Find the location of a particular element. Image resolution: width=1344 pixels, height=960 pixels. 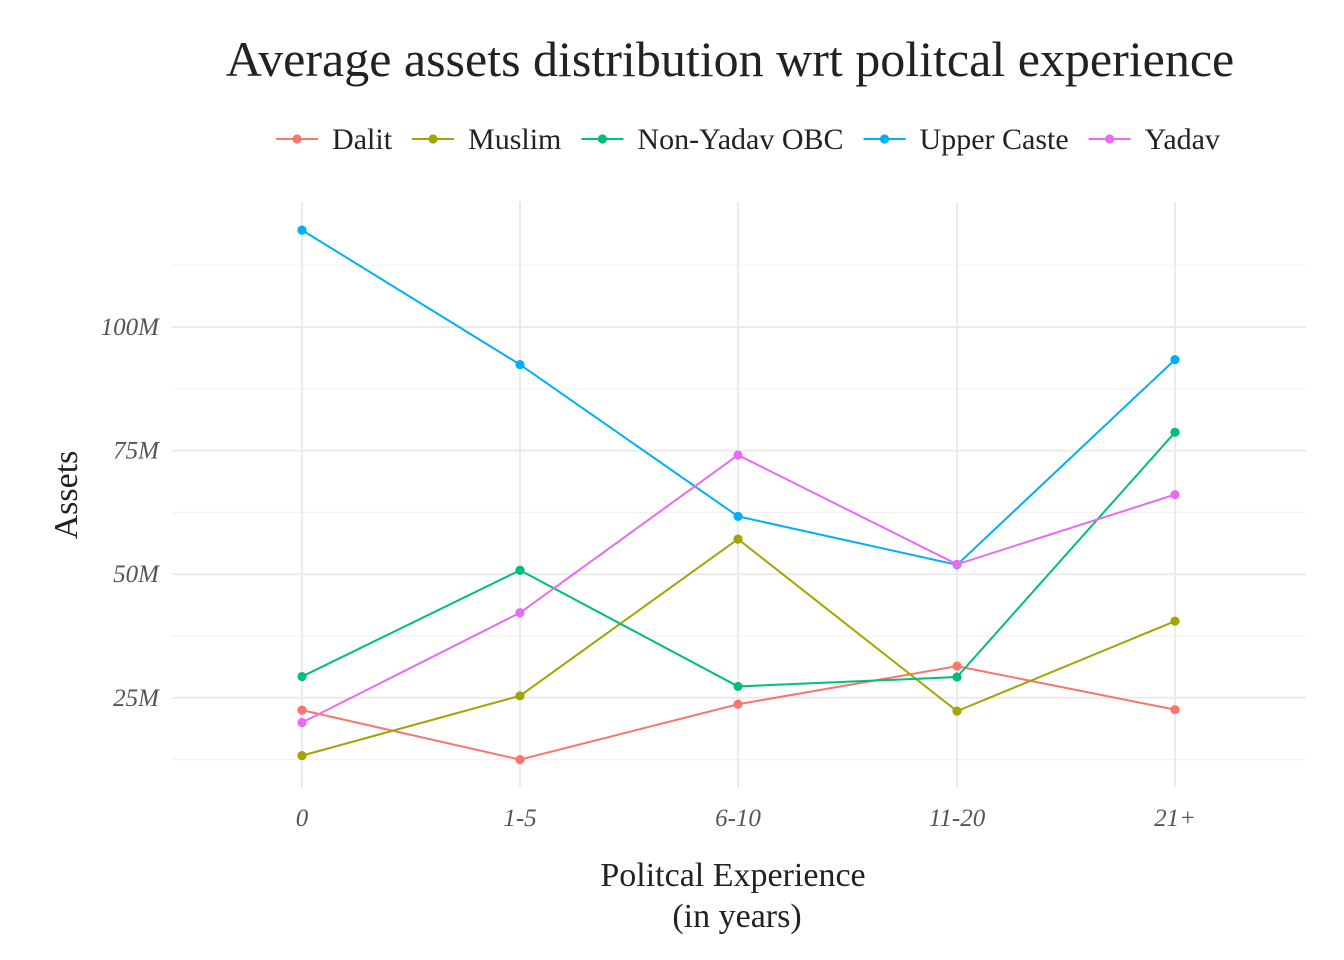

y-tick-label-25m: 25M is located at coordinates (136, 698).